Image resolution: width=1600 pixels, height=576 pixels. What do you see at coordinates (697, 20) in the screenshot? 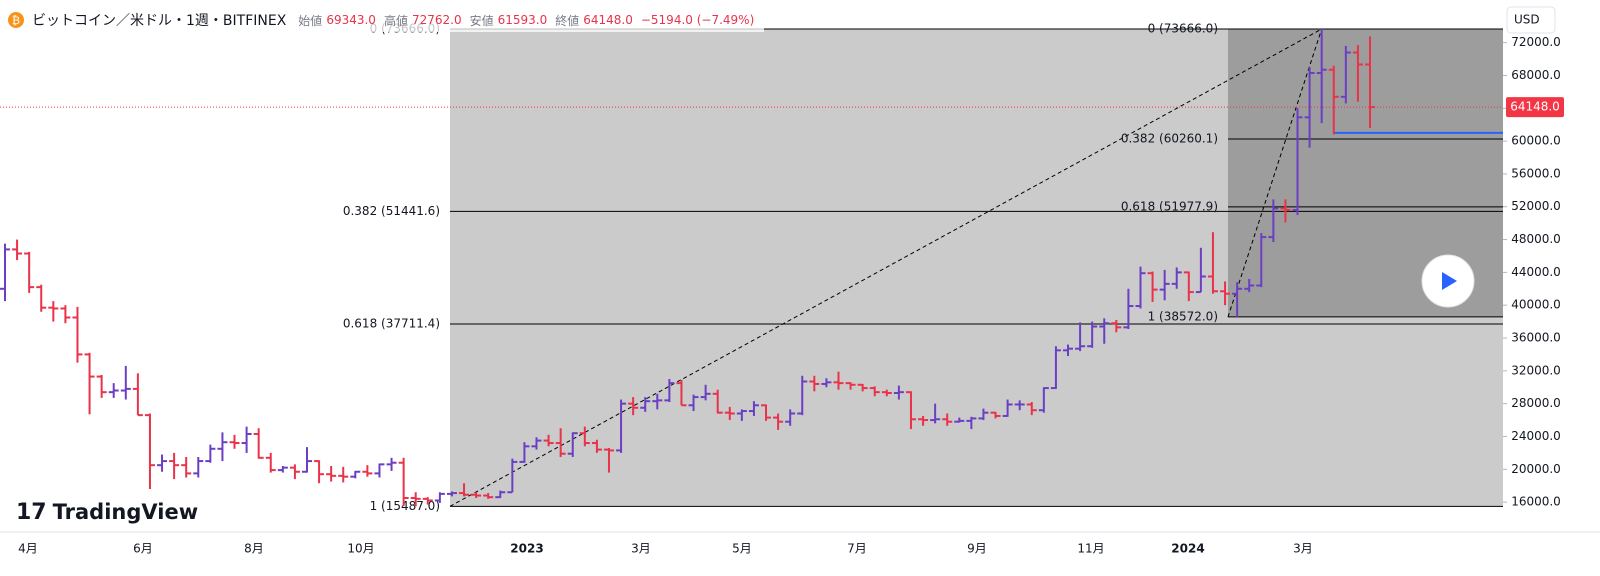
I see `change: −5194.0 (−7.49%)` at bounding box center [697, 20].